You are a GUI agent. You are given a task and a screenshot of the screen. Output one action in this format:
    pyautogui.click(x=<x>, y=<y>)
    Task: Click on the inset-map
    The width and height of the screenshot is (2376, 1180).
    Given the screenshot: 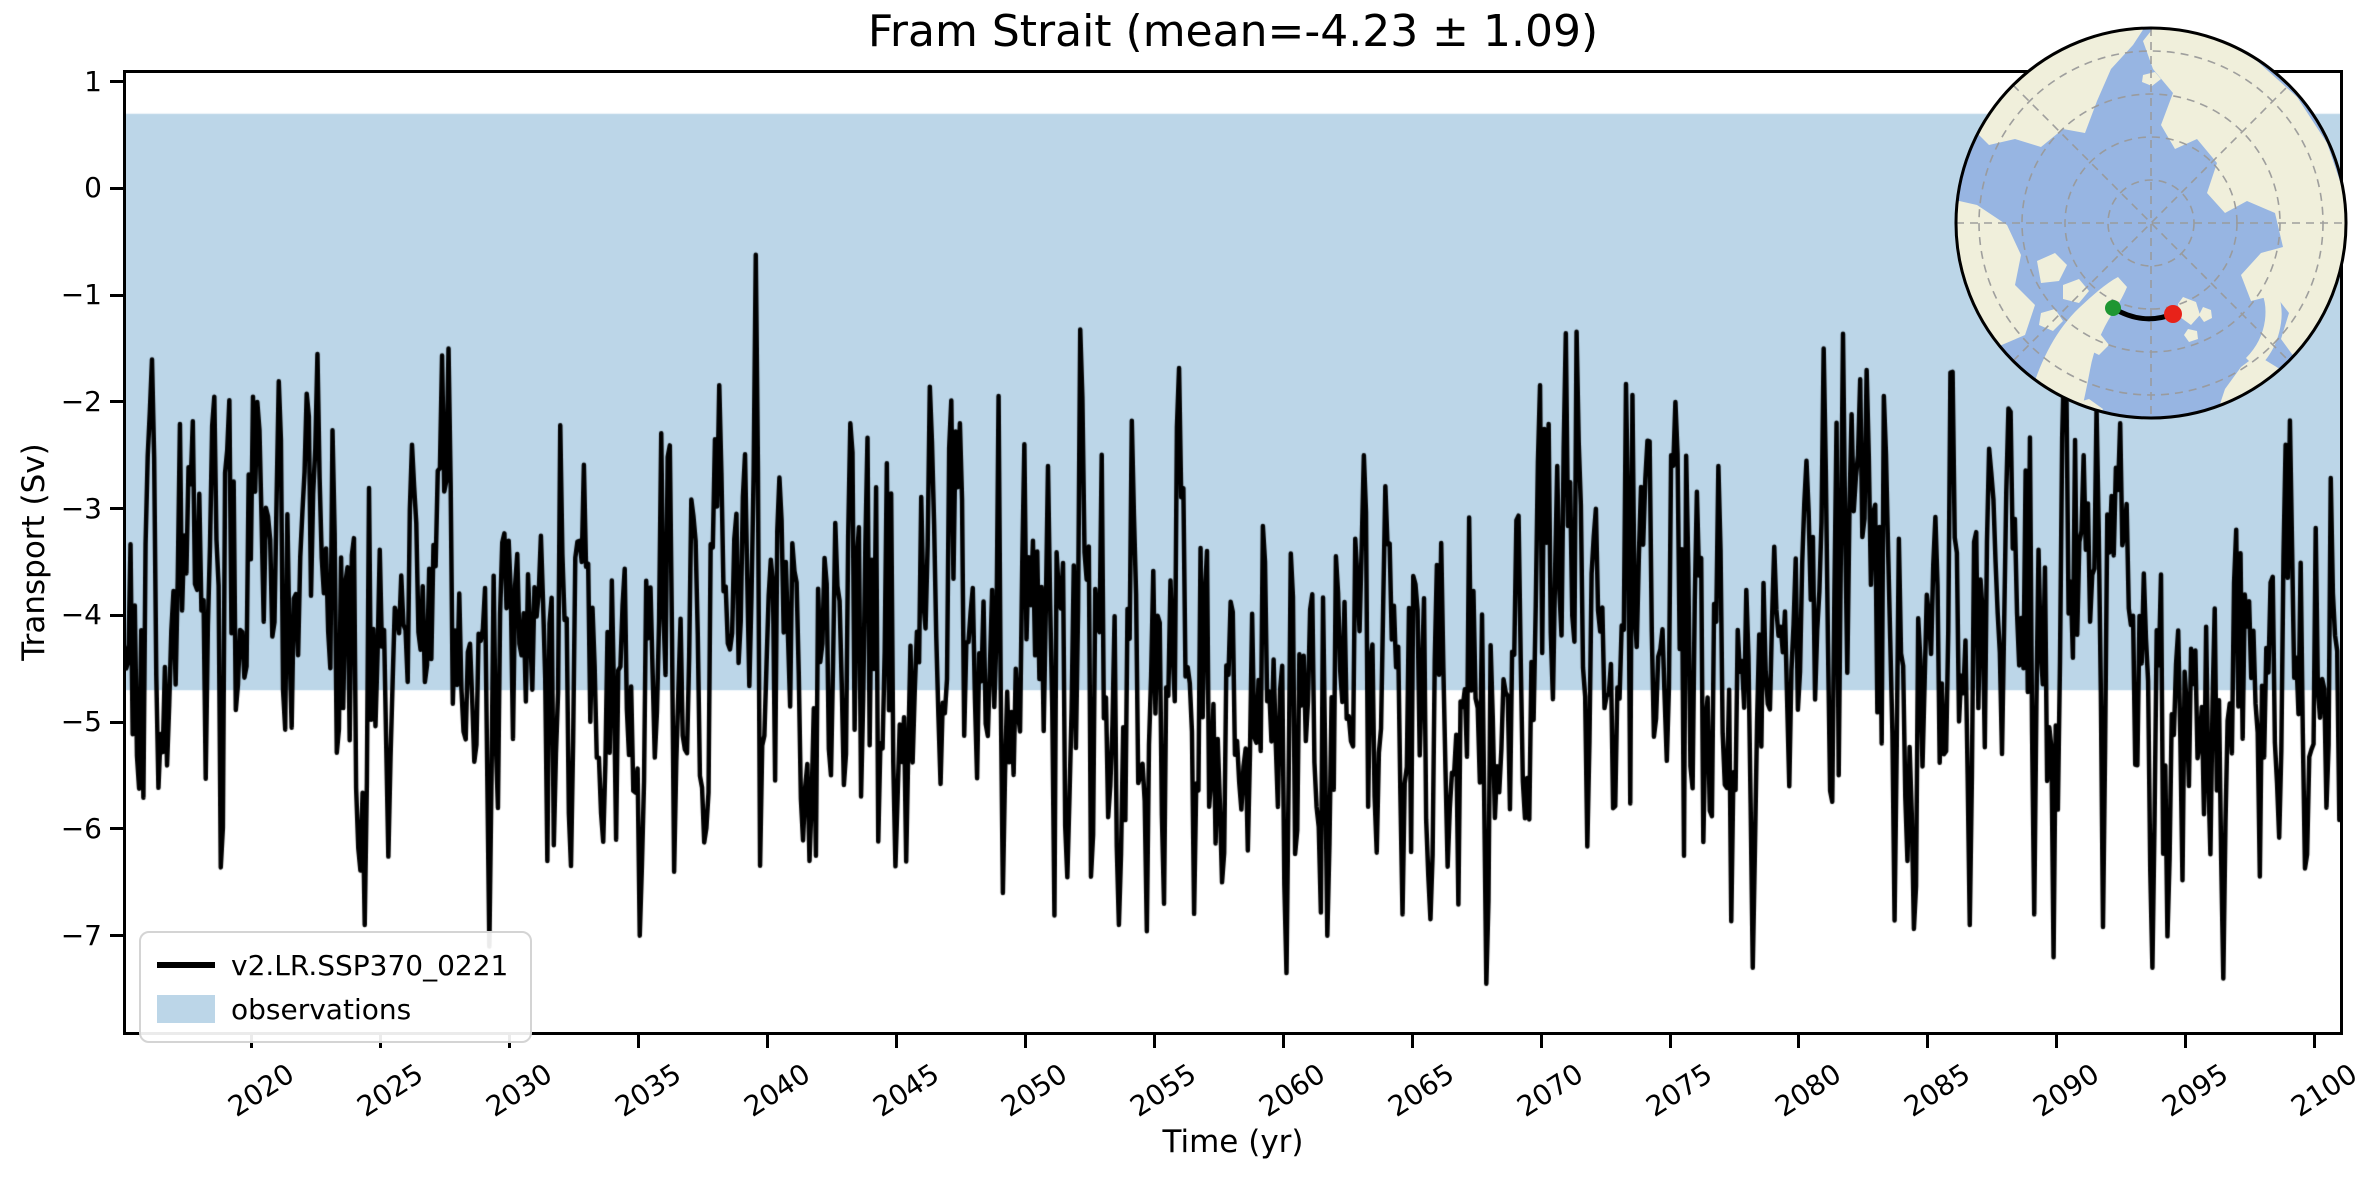 What is the action you would take?
    pyautogui.click(x=2151, y=223)
    